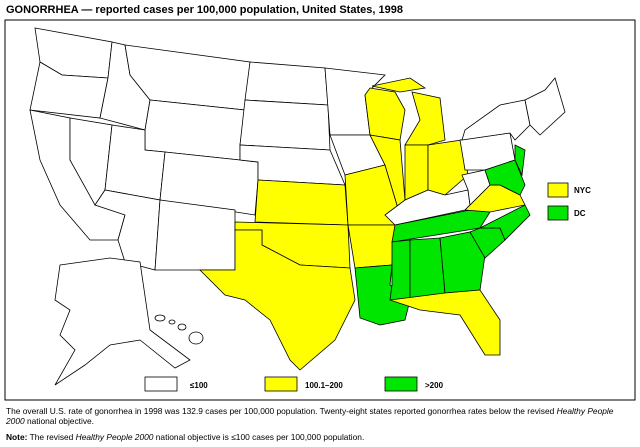 This screenshot has height=447, width=640. What do you see at coordinates (580, 213) in the screenshot?
I see `inset-label: DC` at bounding box center [580, 213].